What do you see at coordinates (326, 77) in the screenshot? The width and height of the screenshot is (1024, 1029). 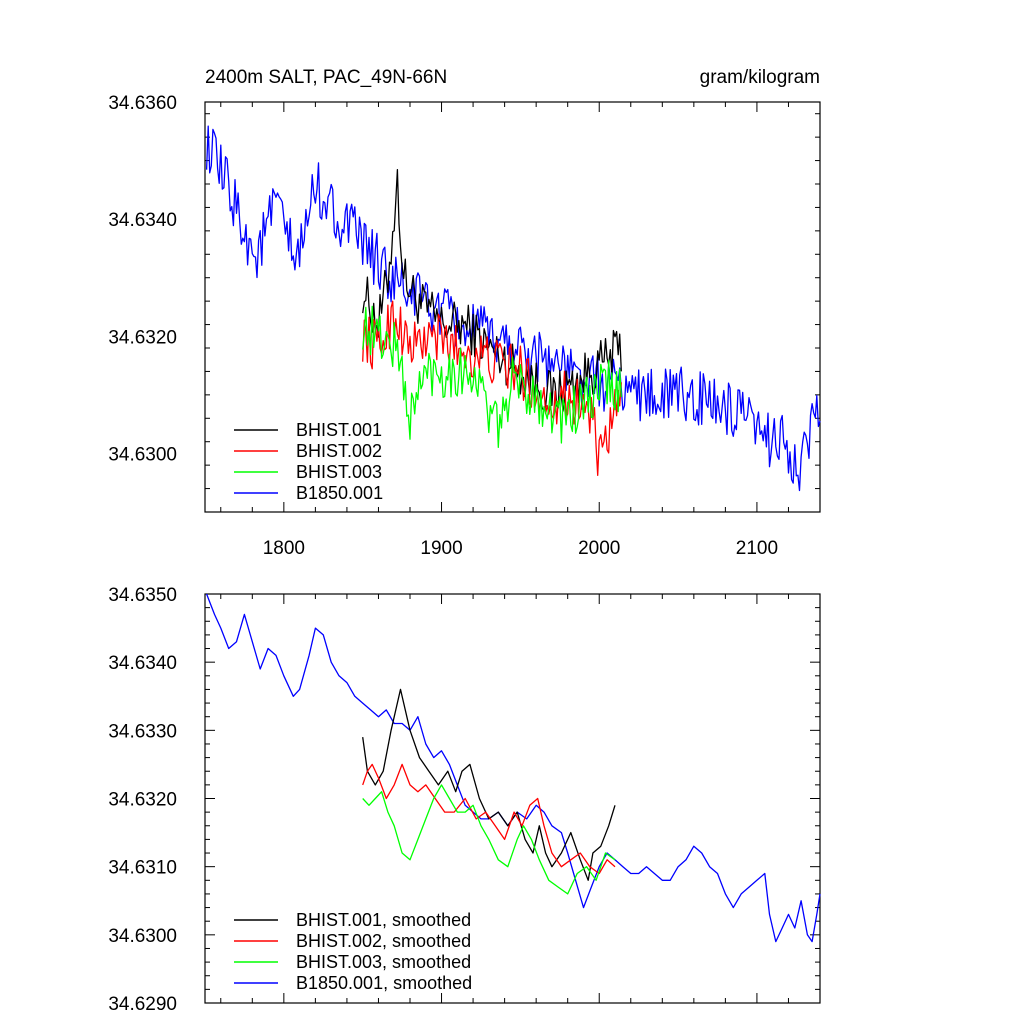 I see `chart-title: 2400m SALT, PAC_49N-66N` at bounding box center [326, 77].